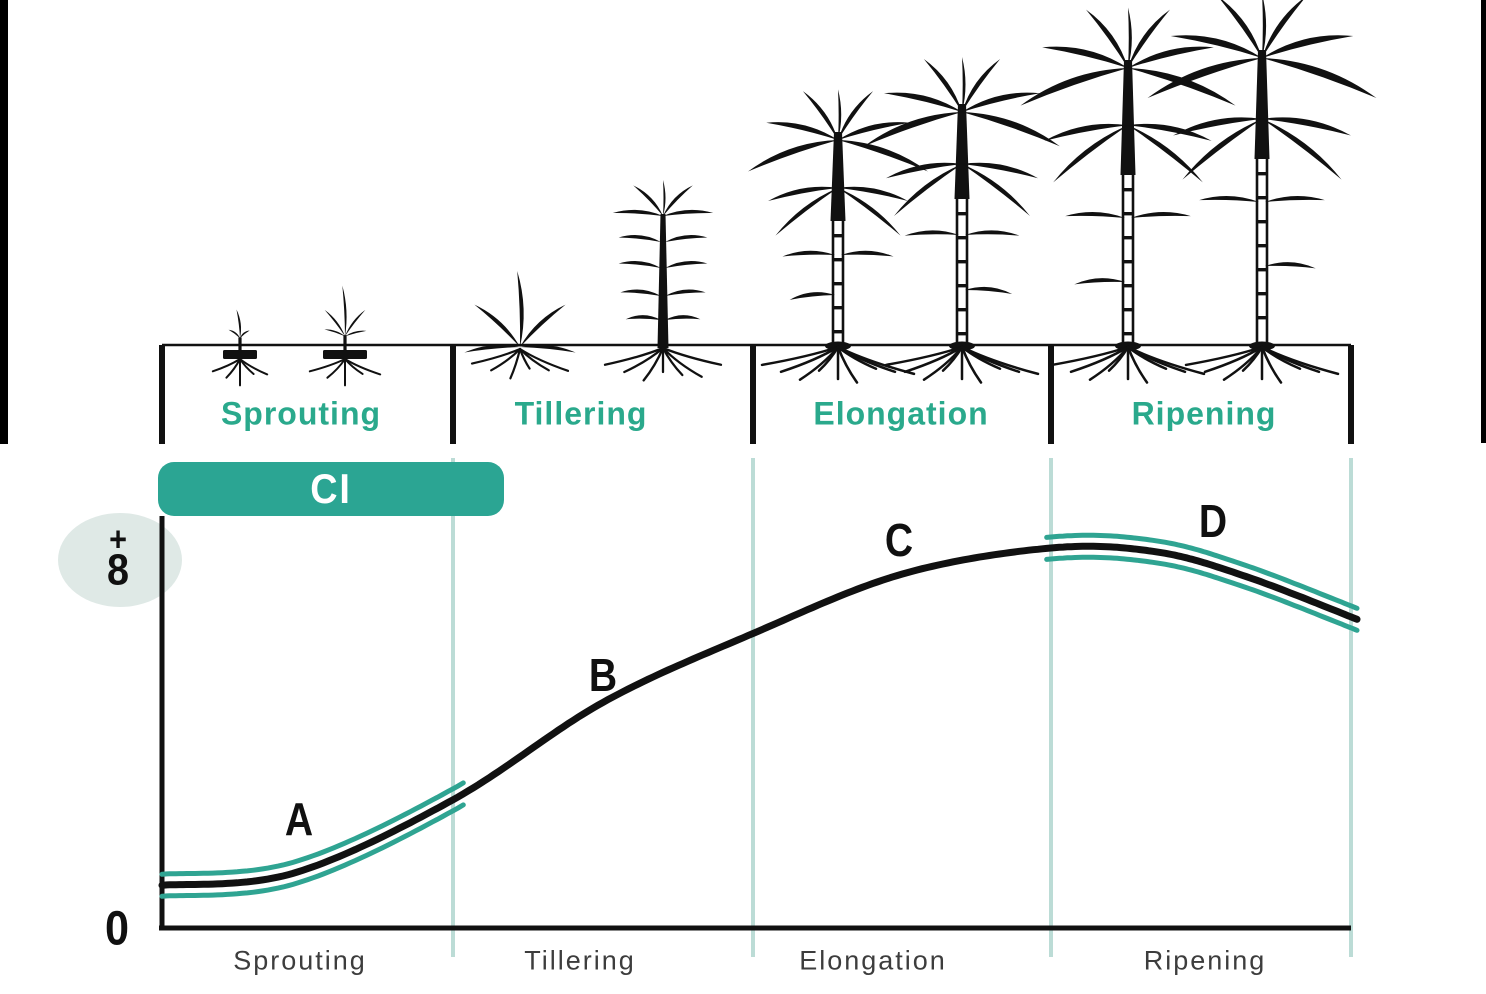 The image size is (1486, 994). What do you see at coordinates (581, 413) in the screenshot?
I see `stage-header-tillering: Tillering` at bounding box center [581, 413].